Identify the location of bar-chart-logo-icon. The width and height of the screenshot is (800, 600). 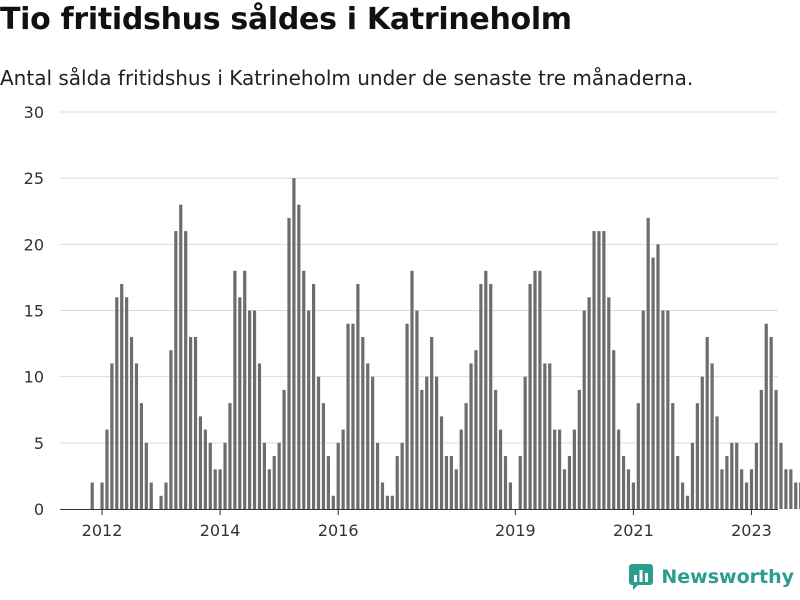
(641, 577).